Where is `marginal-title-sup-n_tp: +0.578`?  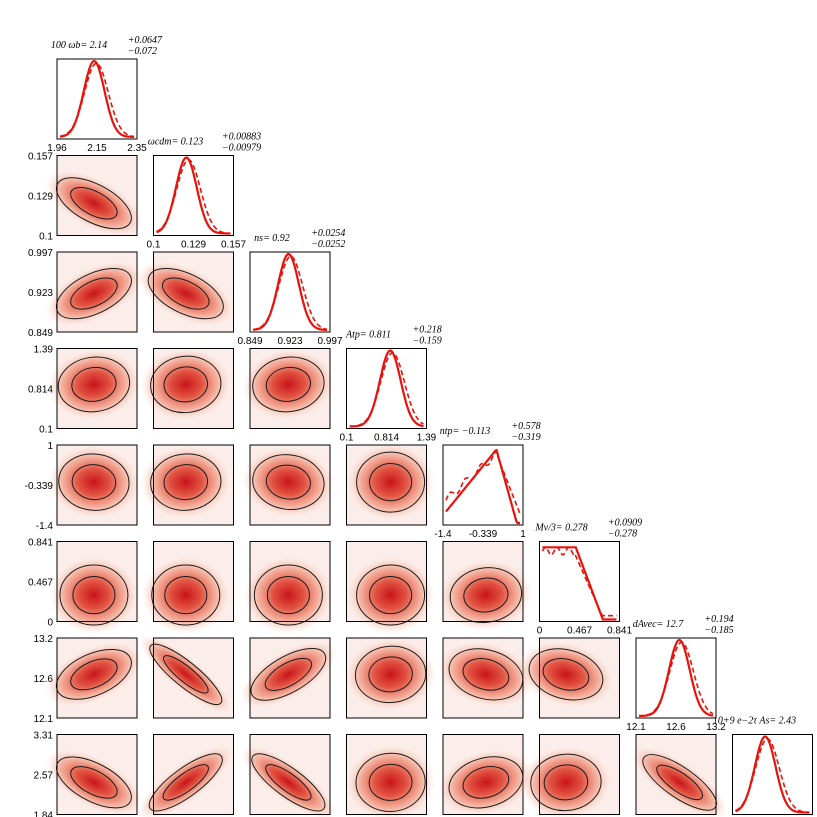
marginal-title-sup-n_tp: +0.578 is located at coordinates (525, 426).